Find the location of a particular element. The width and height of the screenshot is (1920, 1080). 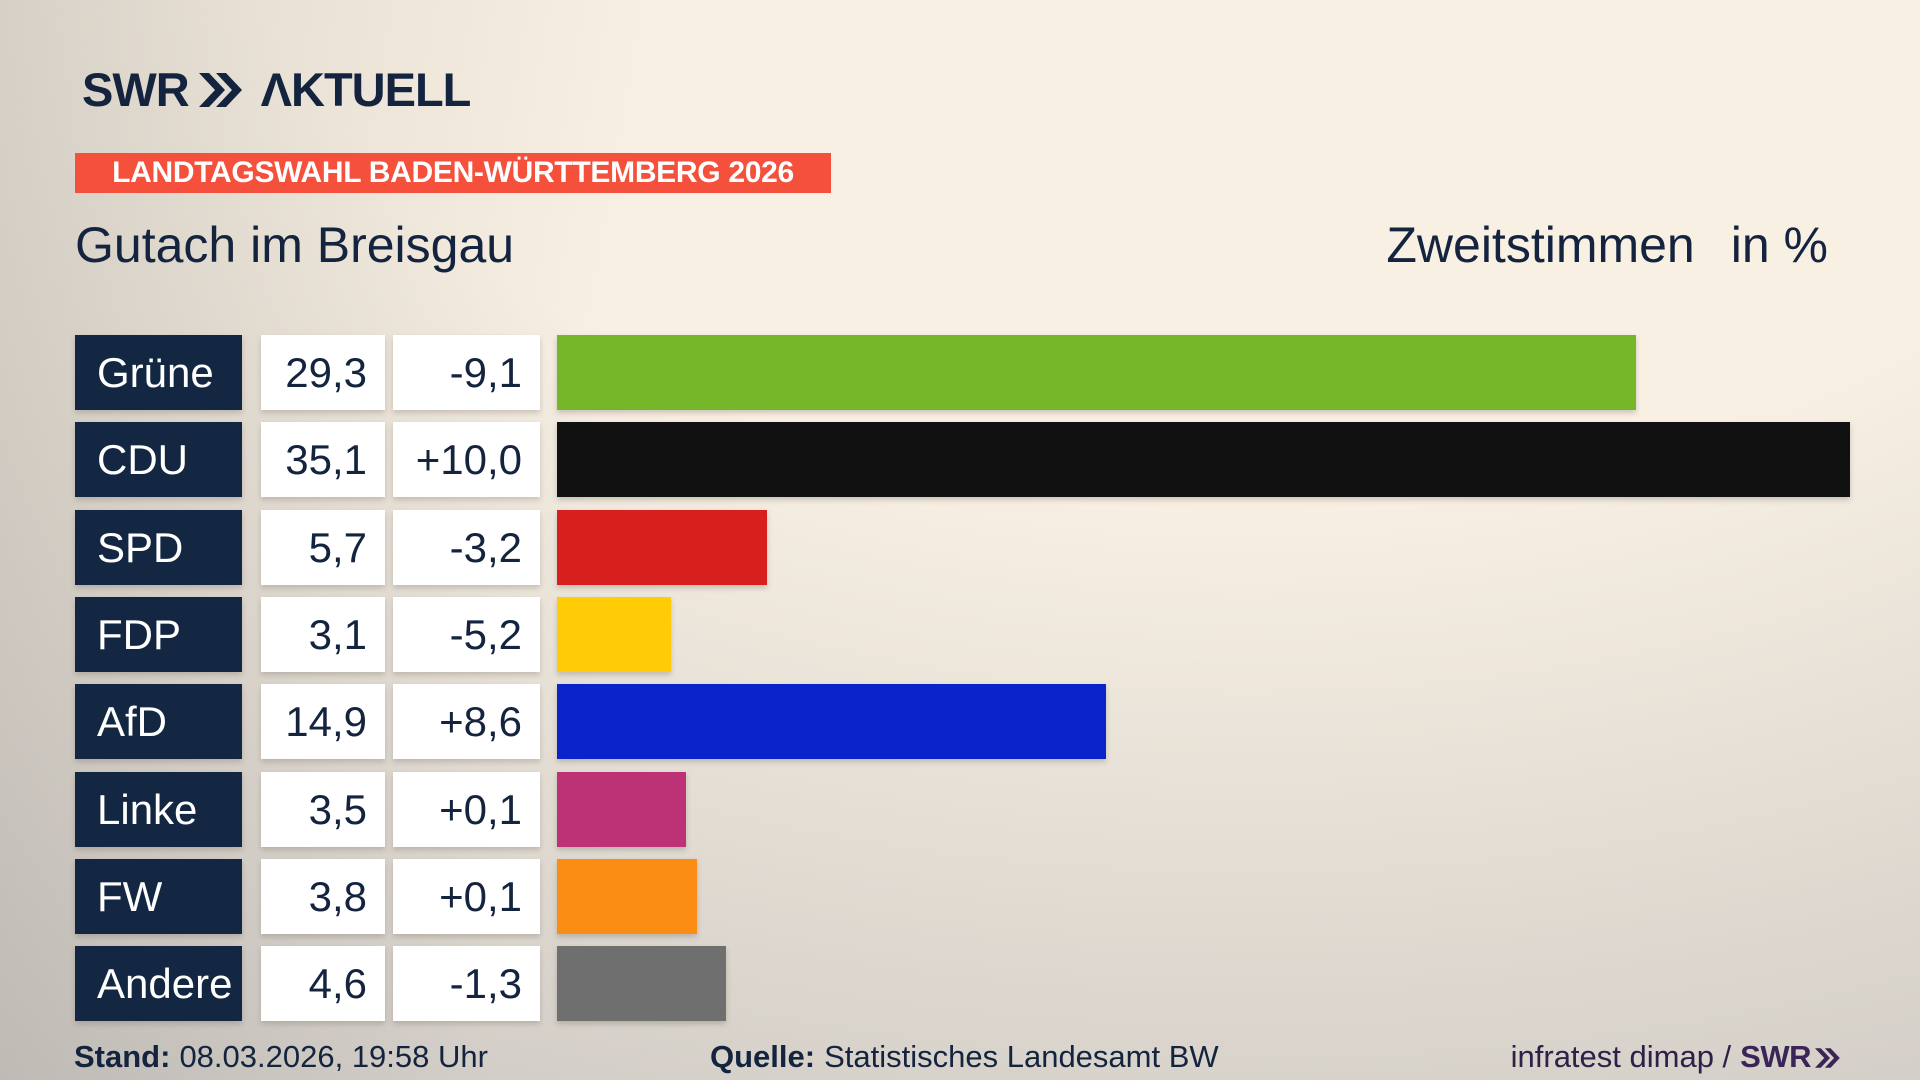

chart-row: Grüne 29,3 -9,1 is located at coordinates (962, 372).